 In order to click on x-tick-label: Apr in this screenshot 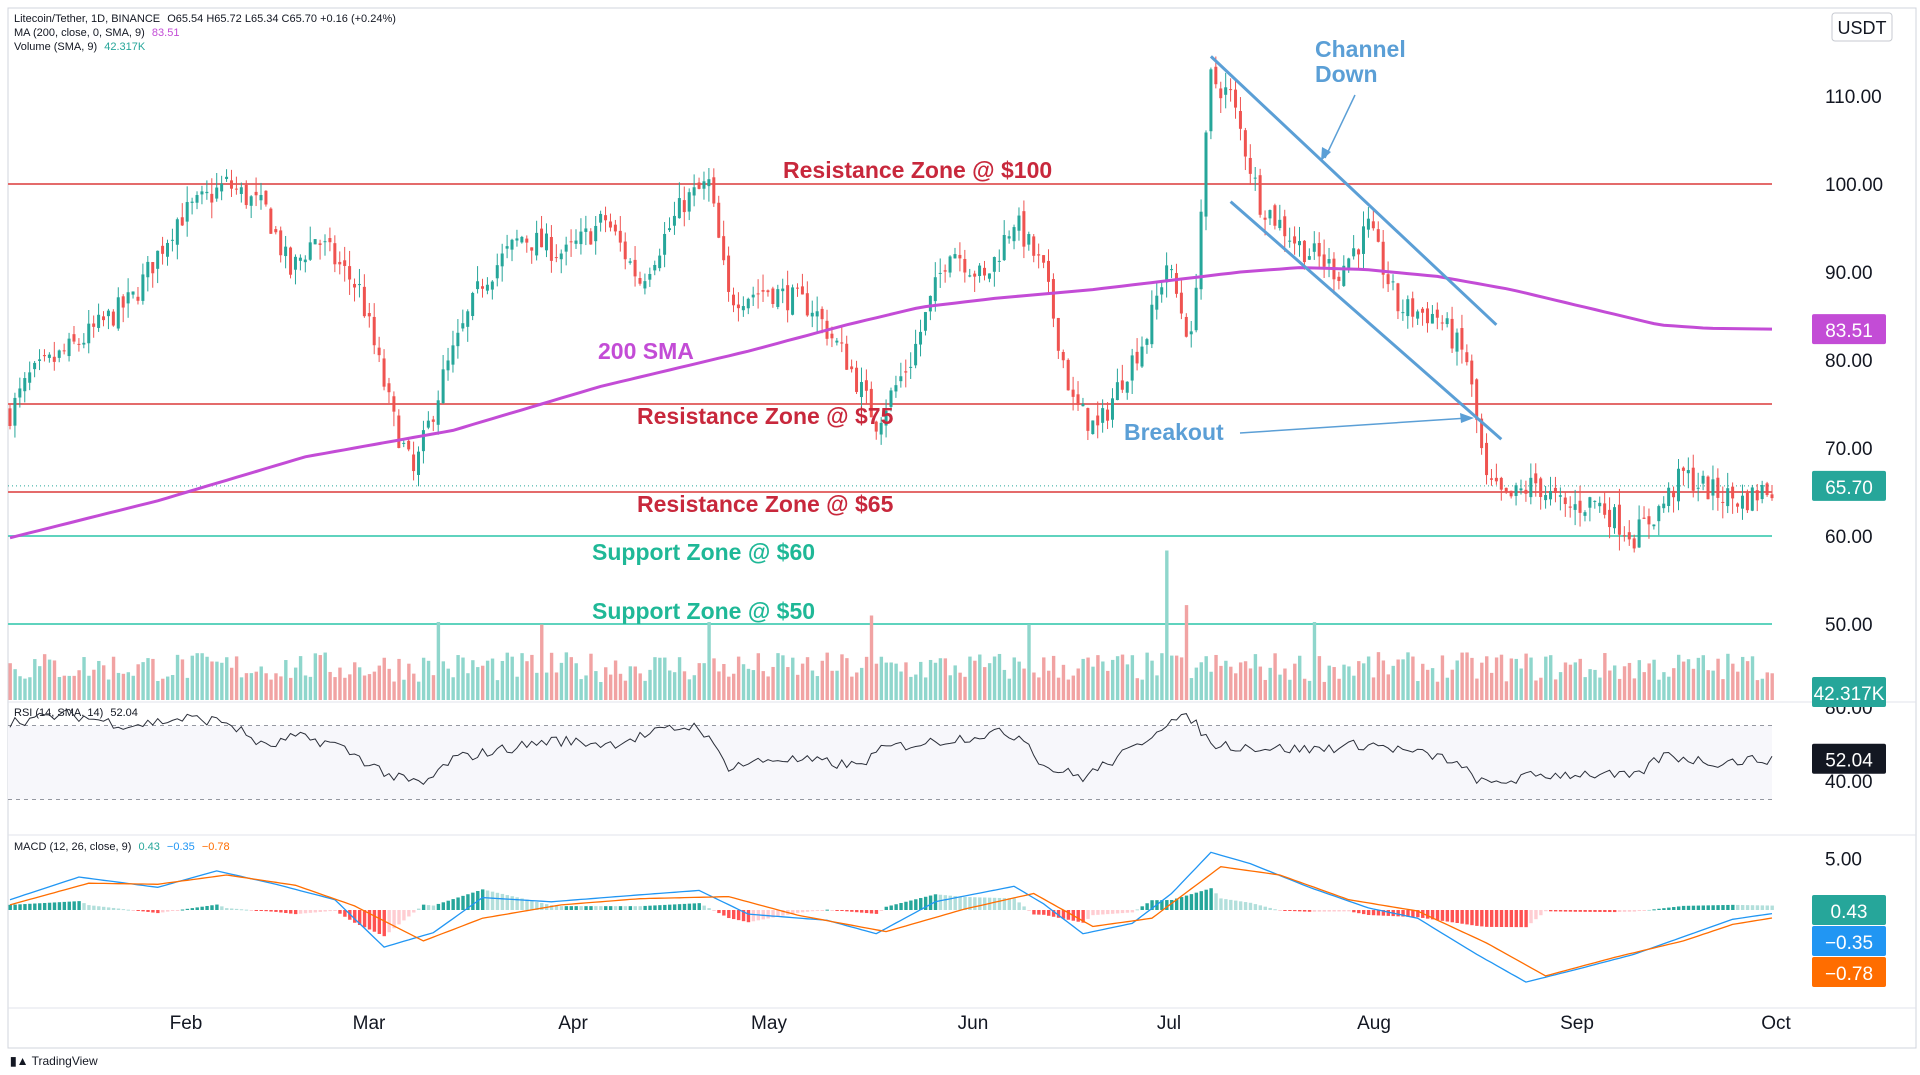, I will do `click(573, 1023)`.